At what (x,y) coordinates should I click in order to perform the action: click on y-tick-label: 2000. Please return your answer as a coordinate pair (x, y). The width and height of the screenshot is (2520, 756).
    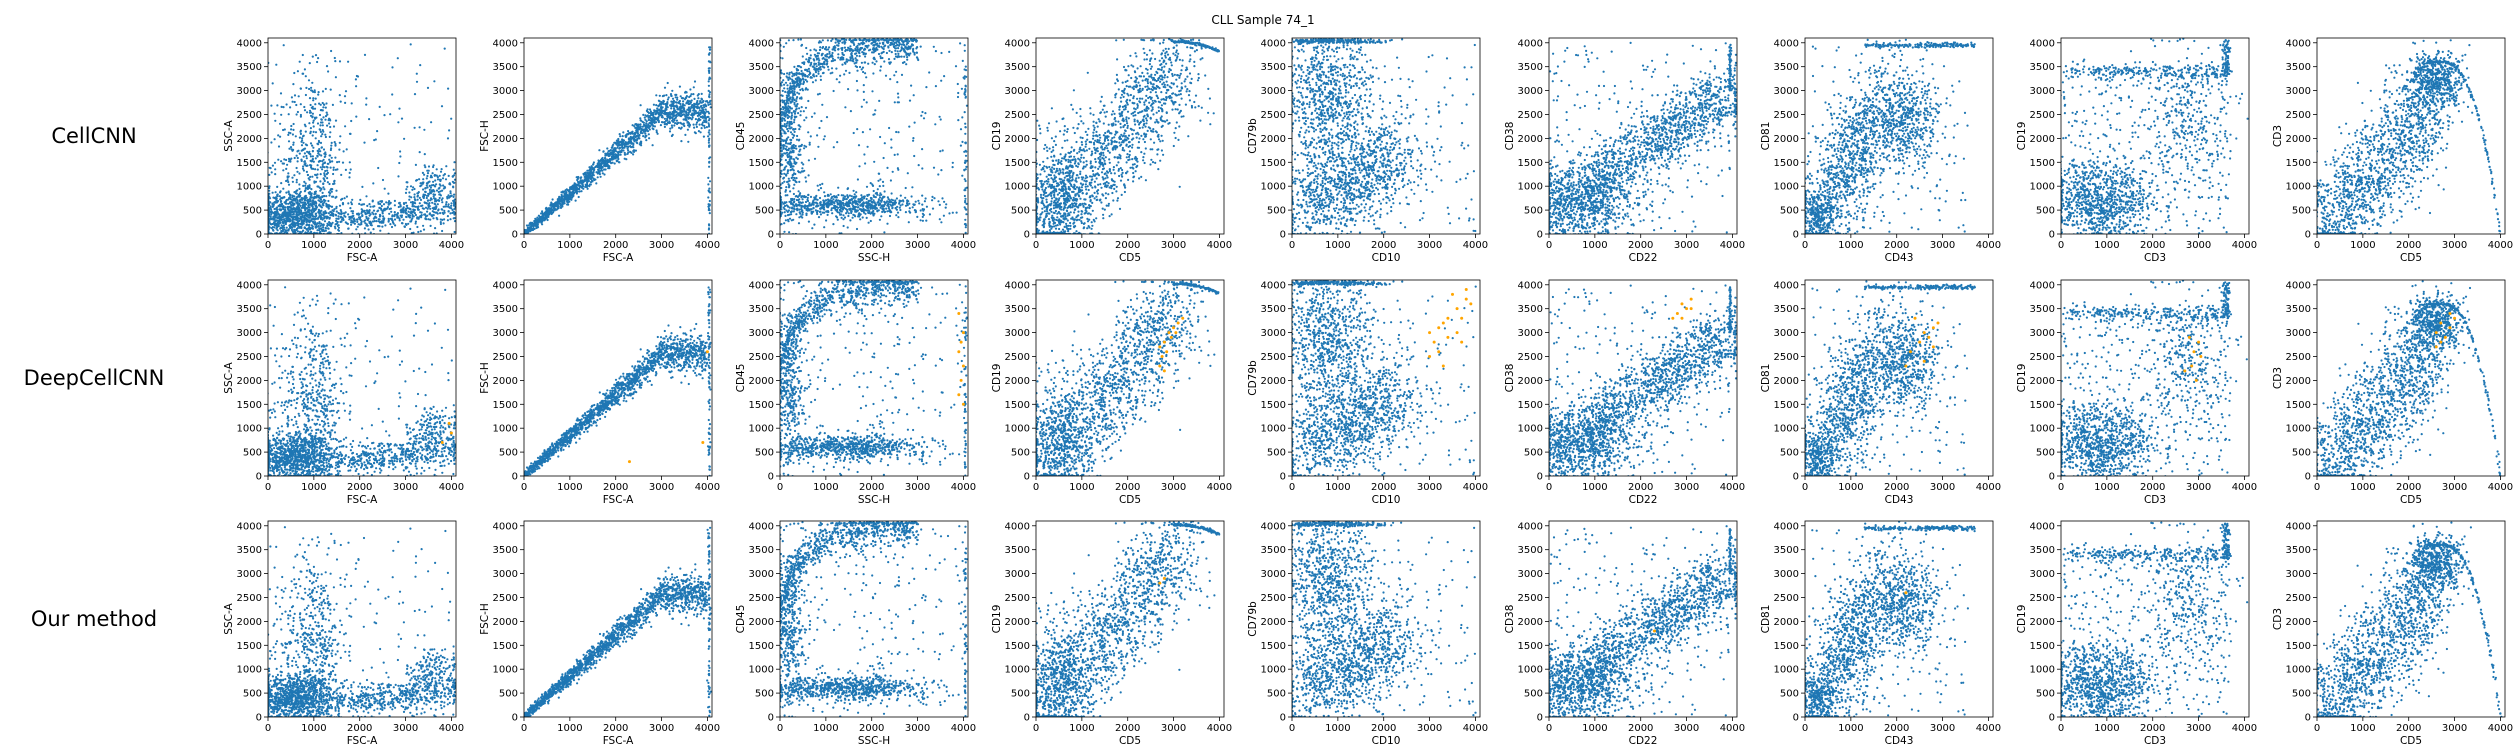
    Looking at the image, I should click on (249, 139).